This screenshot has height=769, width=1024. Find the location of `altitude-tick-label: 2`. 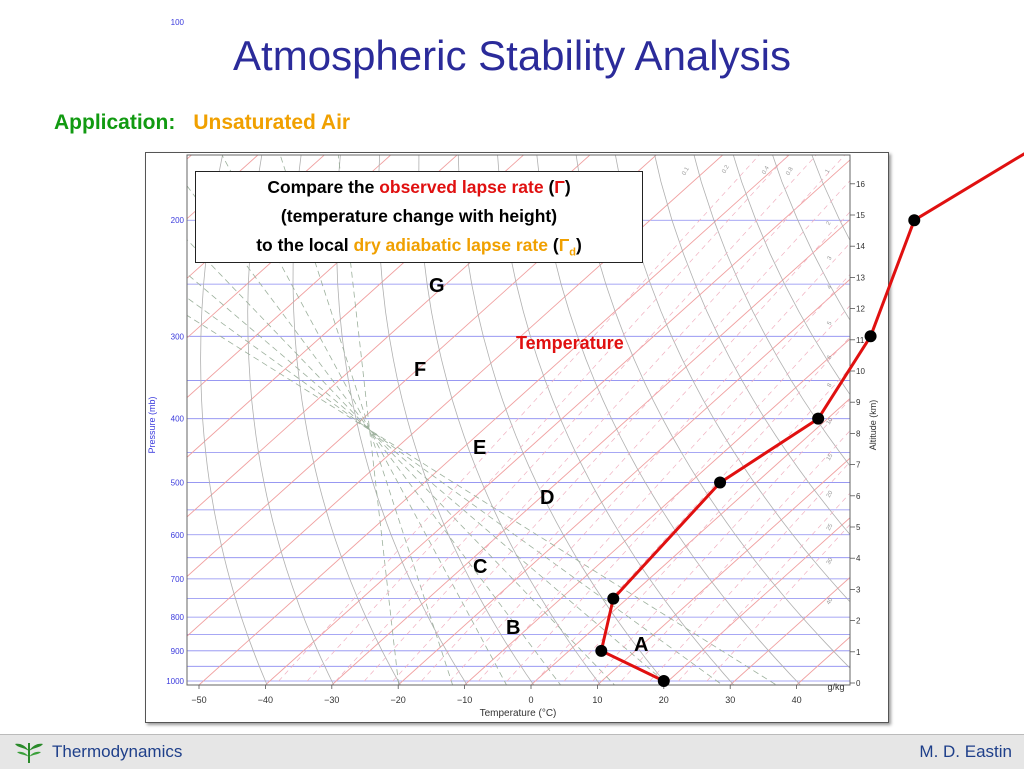

altitude-tick-label: 2 is located at coordinates (858, 621).